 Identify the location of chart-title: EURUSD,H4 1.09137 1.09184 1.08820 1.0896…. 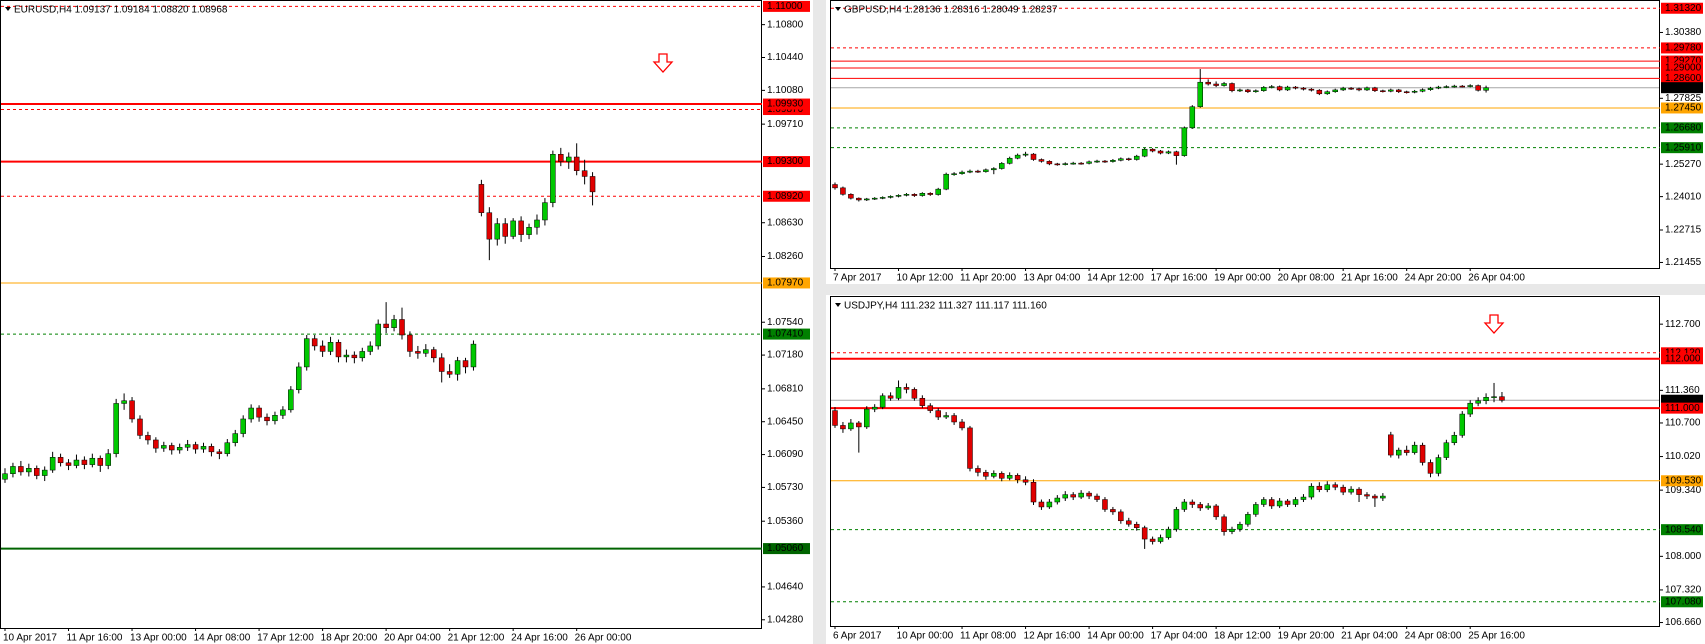
(121, 10).